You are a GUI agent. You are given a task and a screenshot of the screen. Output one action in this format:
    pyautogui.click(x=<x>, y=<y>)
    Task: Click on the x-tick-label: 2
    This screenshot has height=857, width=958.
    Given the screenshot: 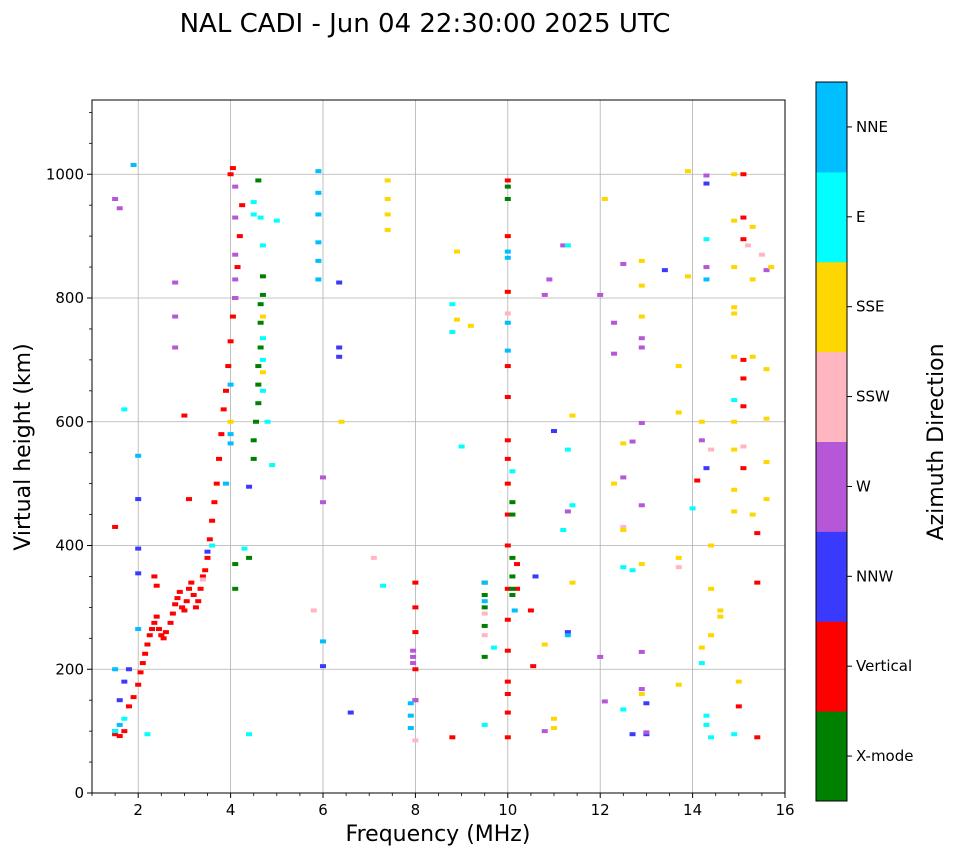 What is the action you would take?
    pyautogui.click(x=138, y=810)
    